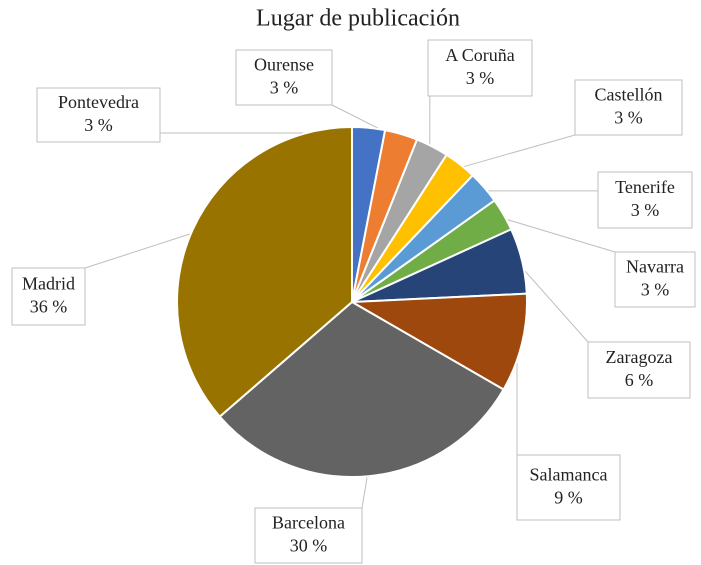 The image size is (701, 565). What do you see at coordinates (655, 267) in the screenshot?
I see `slice-label: Navarra` at bounding box center [655, 267].